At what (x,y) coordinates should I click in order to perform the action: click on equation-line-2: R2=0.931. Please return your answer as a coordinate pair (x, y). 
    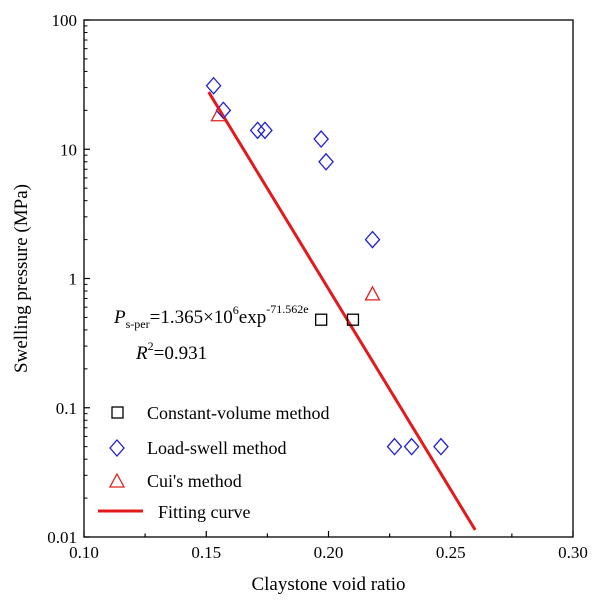
    Looking at the image, I should click on (171, 351).